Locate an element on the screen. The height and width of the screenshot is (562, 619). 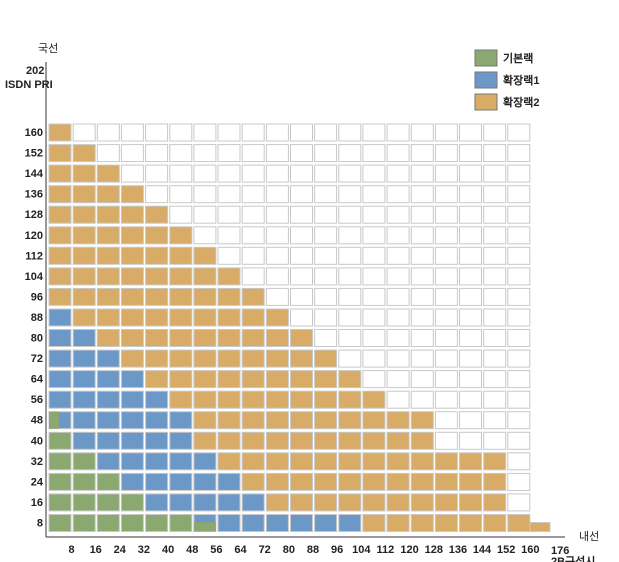
x-tick-label: 104 is located at coordinates (361, 550).